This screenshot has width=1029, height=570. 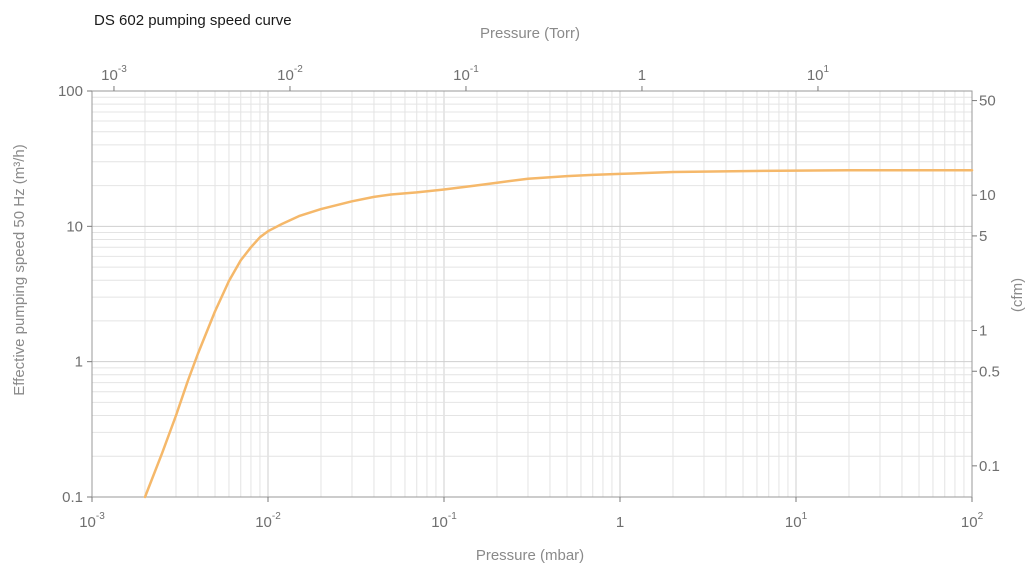 What do you see at coordinates (268, 521) in the screenshot?
I see `x-tick-label: 10⁻²` at bounding box center [268, 521].